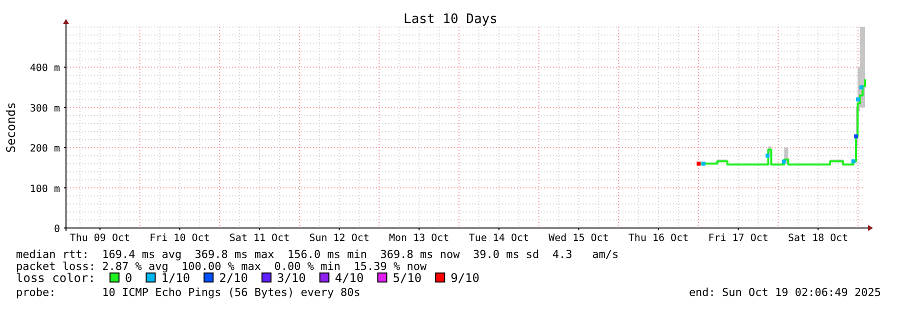 The image size is (897, 310). What do you see at coordinates (349, 278) in the screenshot?
I see `legend-label: 4/10` at bounding box center [349, 278].